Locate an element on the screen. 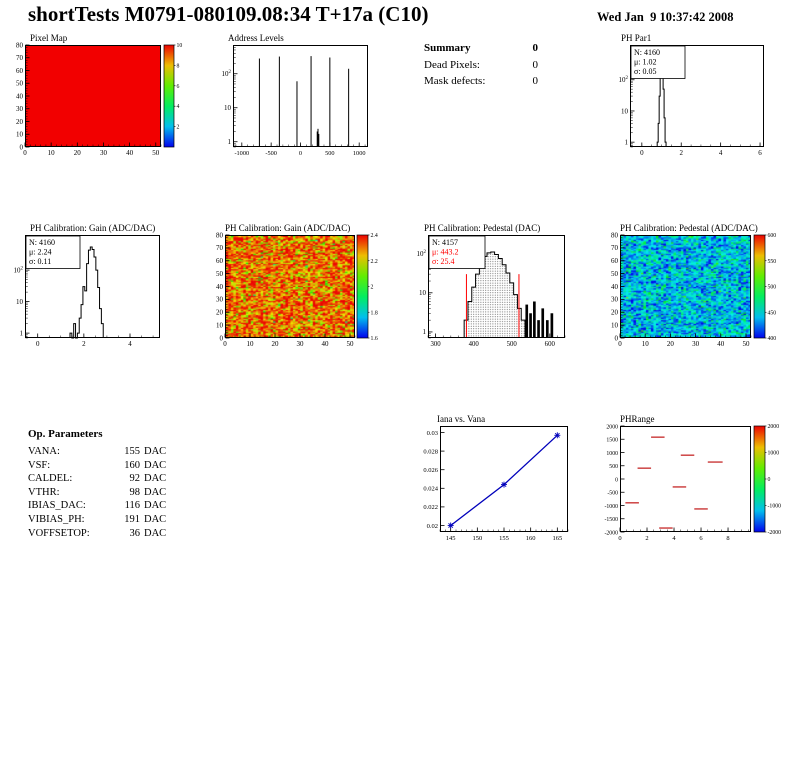  op-param-row-ibias-dac: IBIAS_DAC: 116 DAC is located at coordinates (97, 506).